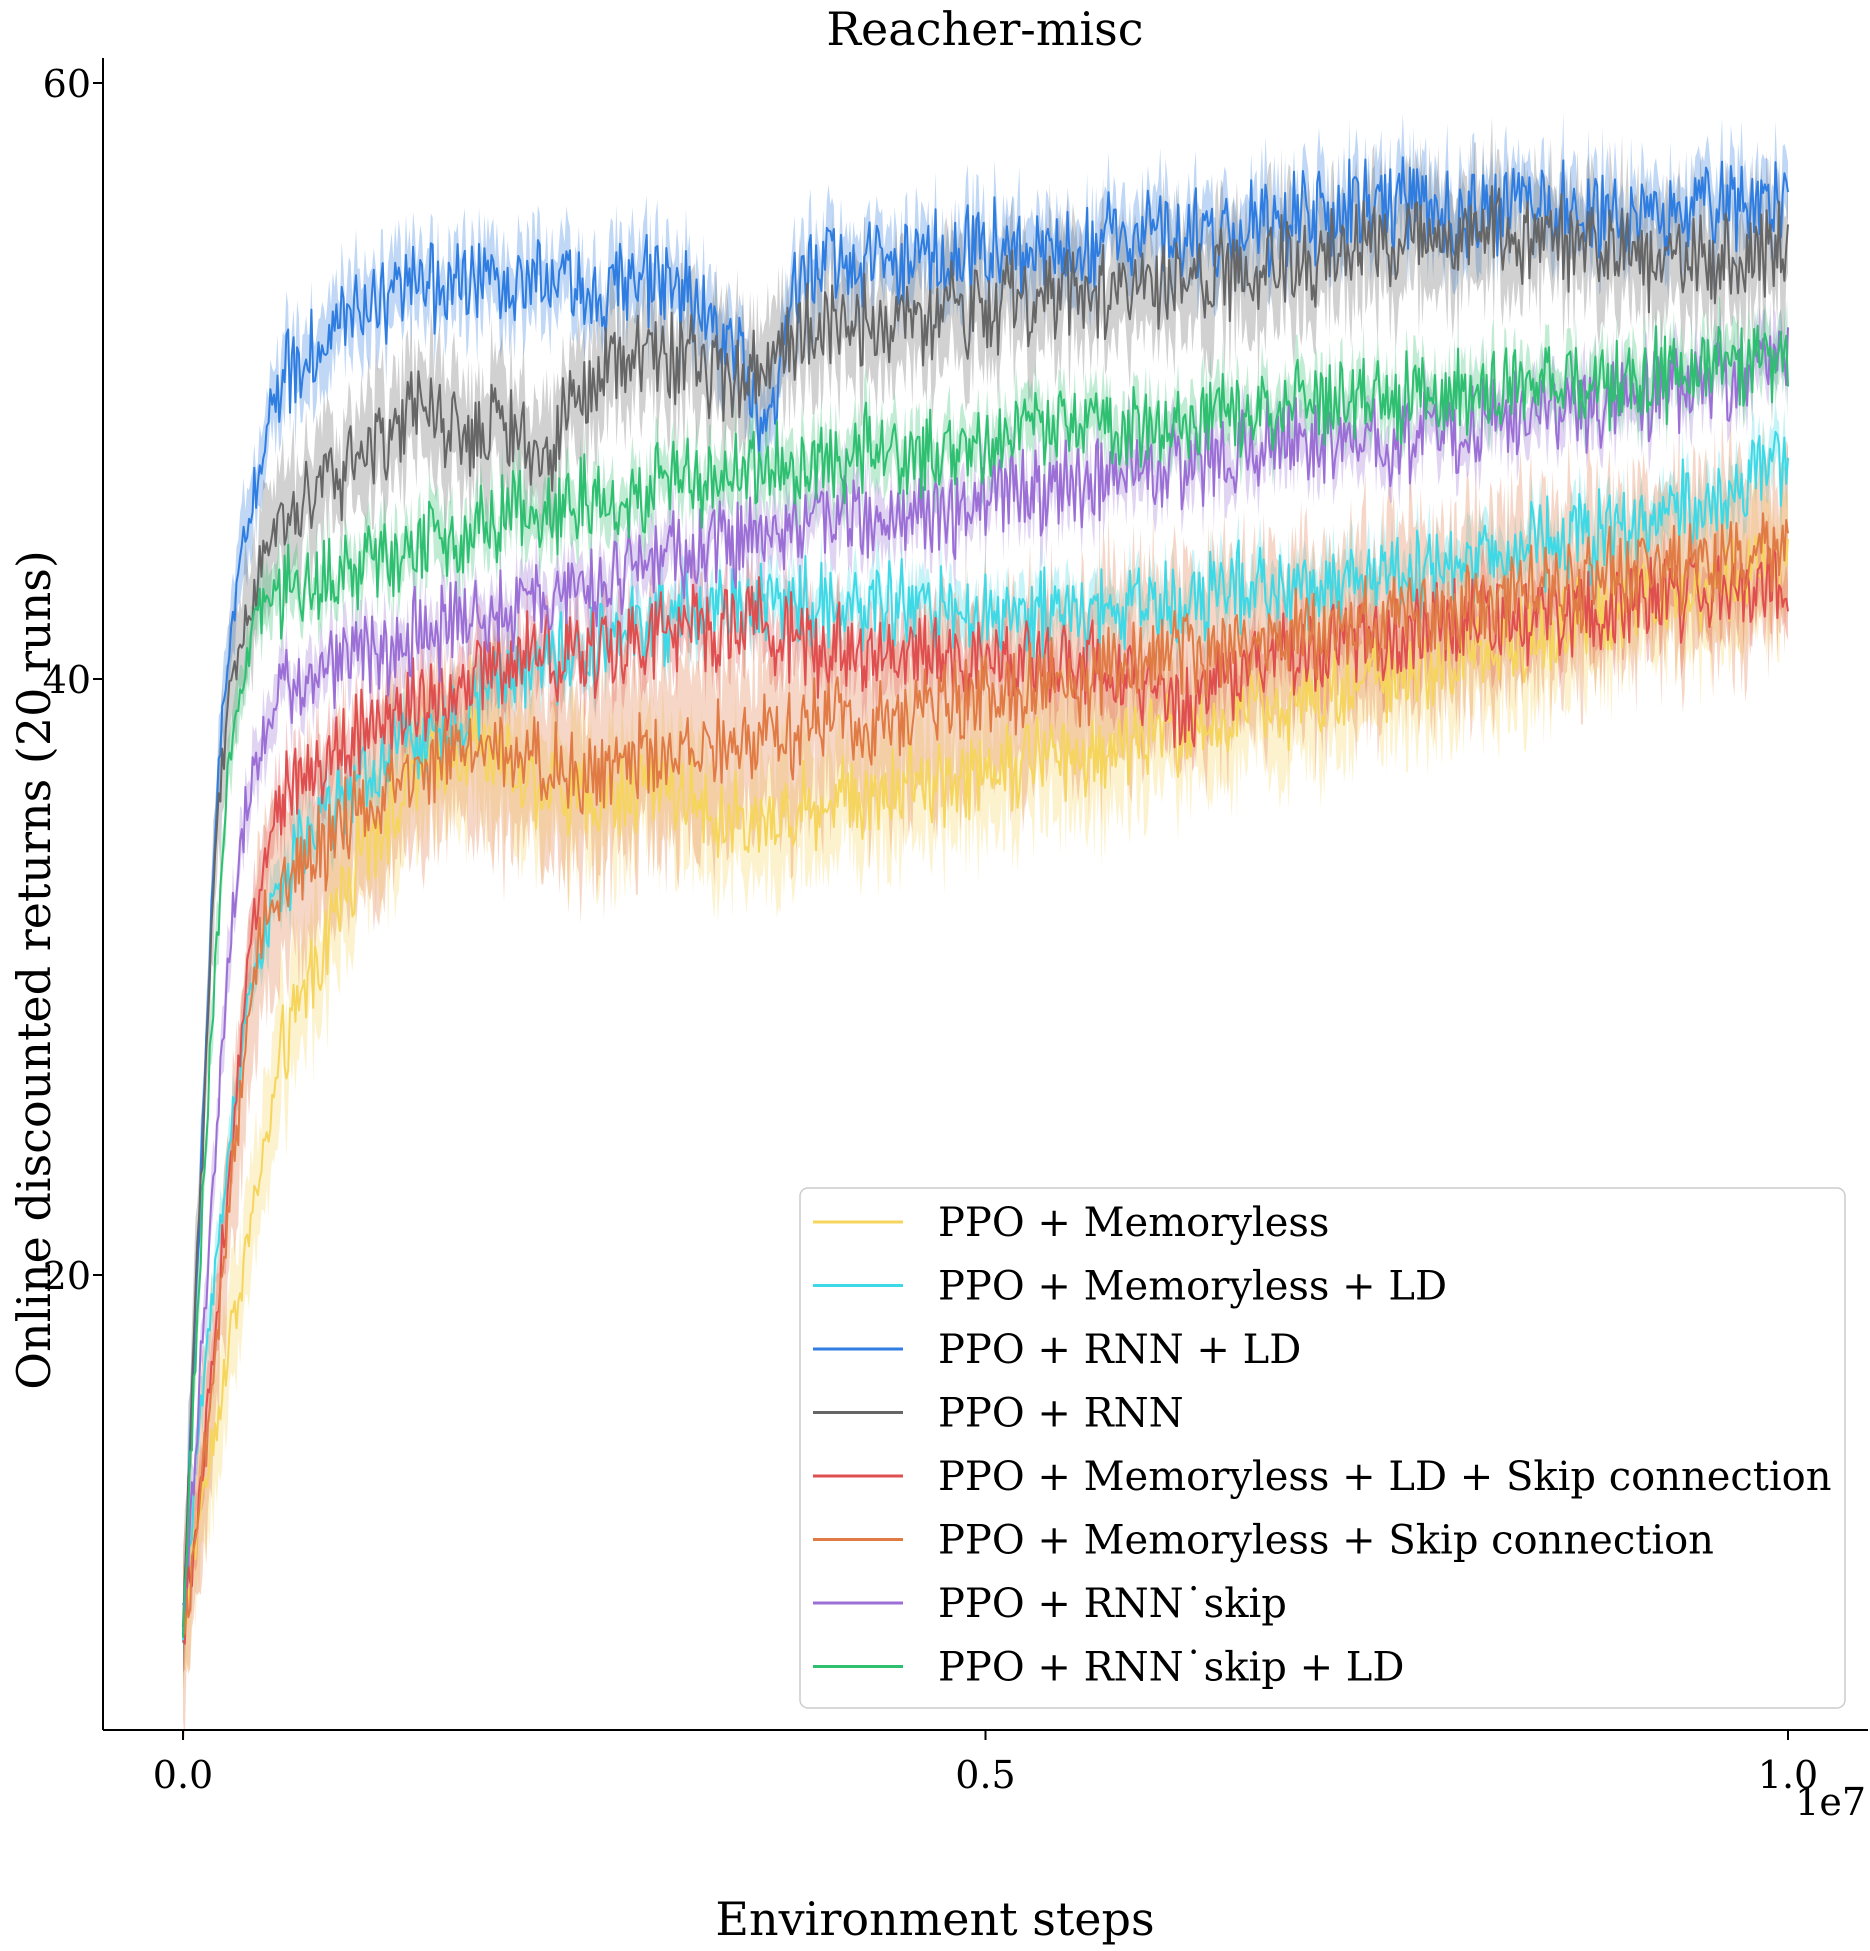 The height and width of the screenshot is (1951, 1870). I want to click on x-tick-label: 0.0, so click(183, 1775).